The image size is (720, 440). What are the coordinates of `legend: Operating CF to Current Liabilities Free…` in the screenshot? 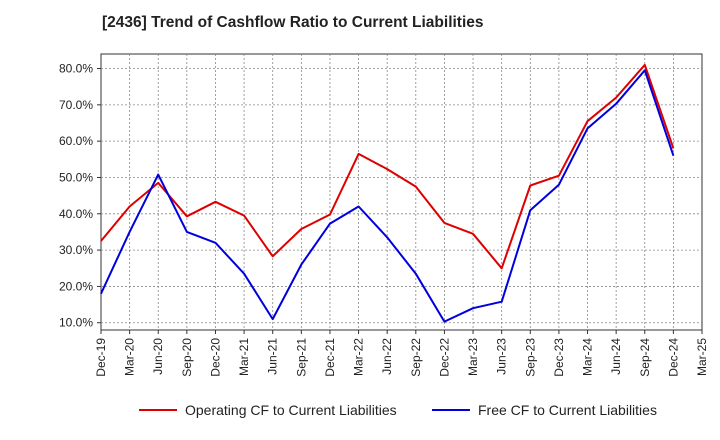 It's located at (360, 414).